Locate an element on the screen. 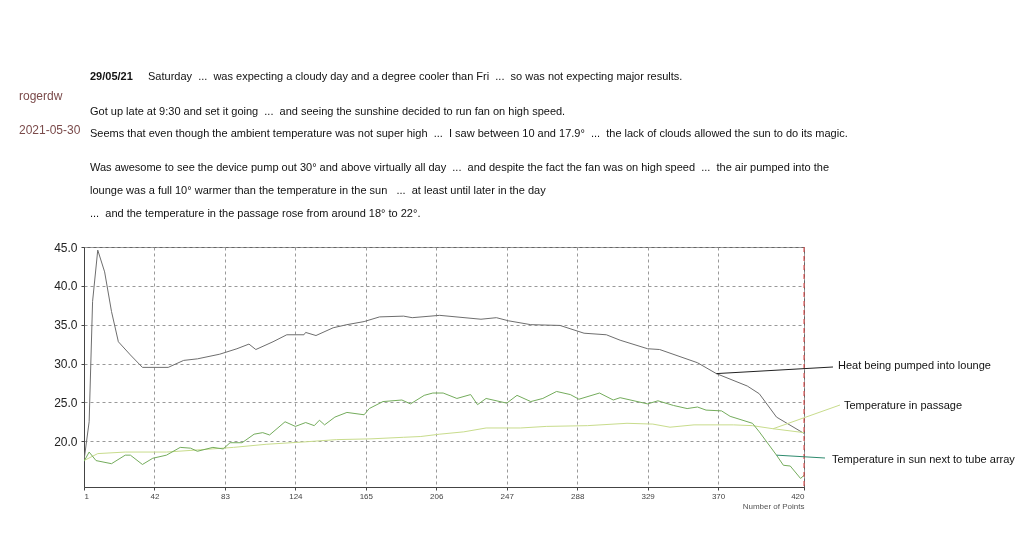  x-tick-label: 42 is located at coordinates (155, 496).